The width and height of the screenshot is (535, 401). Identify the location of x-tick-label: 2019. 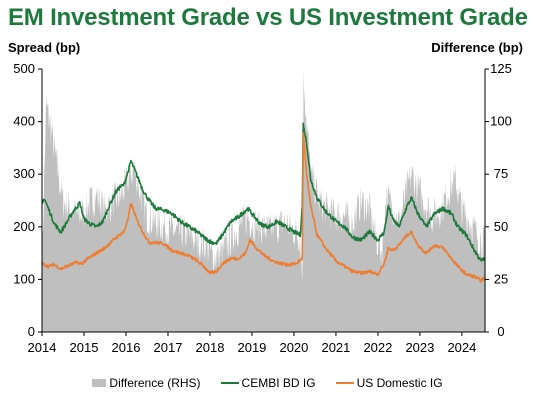
(251, 347).